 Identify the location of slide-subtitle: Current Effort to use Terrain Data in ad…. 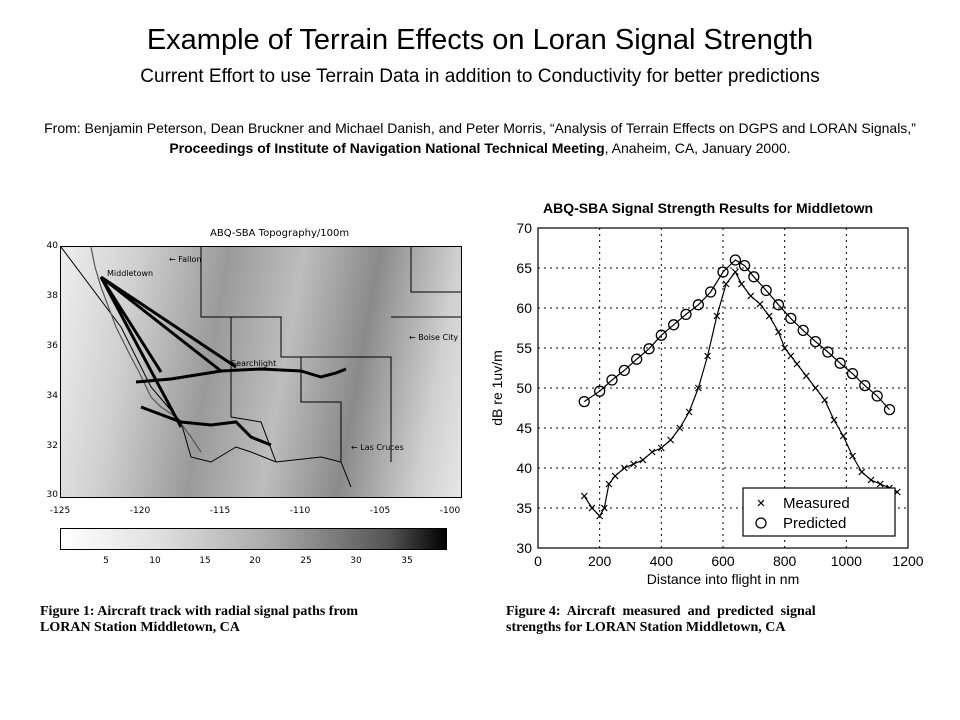
(480, 76).